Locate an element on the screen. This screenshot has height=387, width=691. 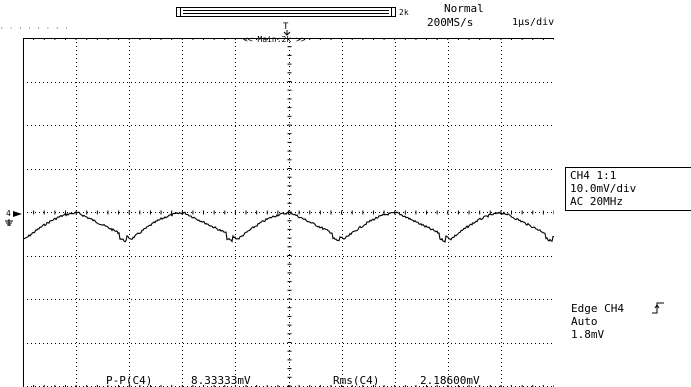
record-length-bar is located at coordinates (286, 12).